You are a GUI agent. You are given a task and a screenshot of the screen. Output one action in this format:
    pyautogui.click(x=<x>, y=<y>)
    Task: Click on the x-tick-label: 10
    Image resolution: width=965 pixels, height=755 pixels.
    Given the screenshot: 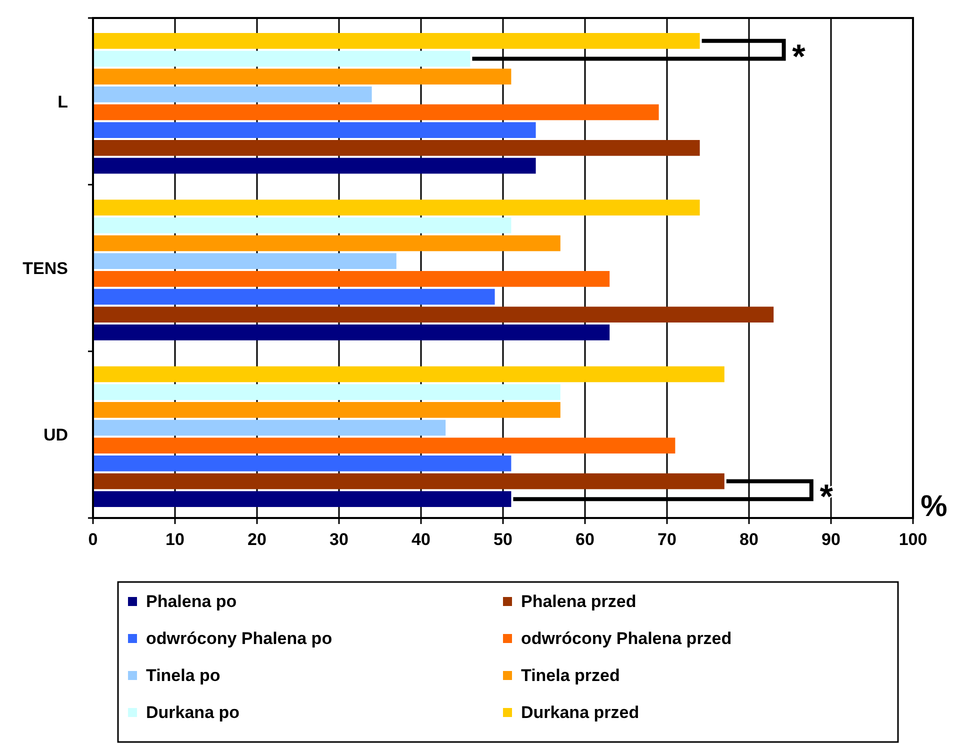 What is the action you would take?
    pyautogui.click(x=175, y=539)
    